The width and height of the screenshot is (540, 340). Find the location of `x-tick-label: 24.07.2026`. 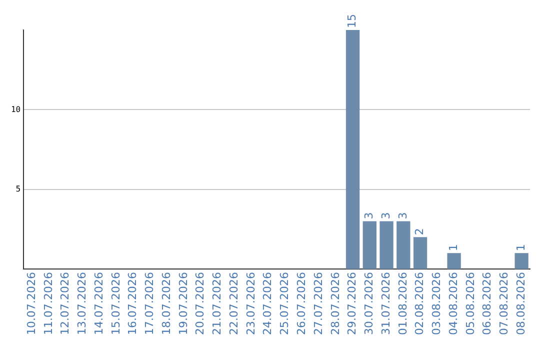

x-tick-label: 24.07.2026 is located at coordinates (267, 304).